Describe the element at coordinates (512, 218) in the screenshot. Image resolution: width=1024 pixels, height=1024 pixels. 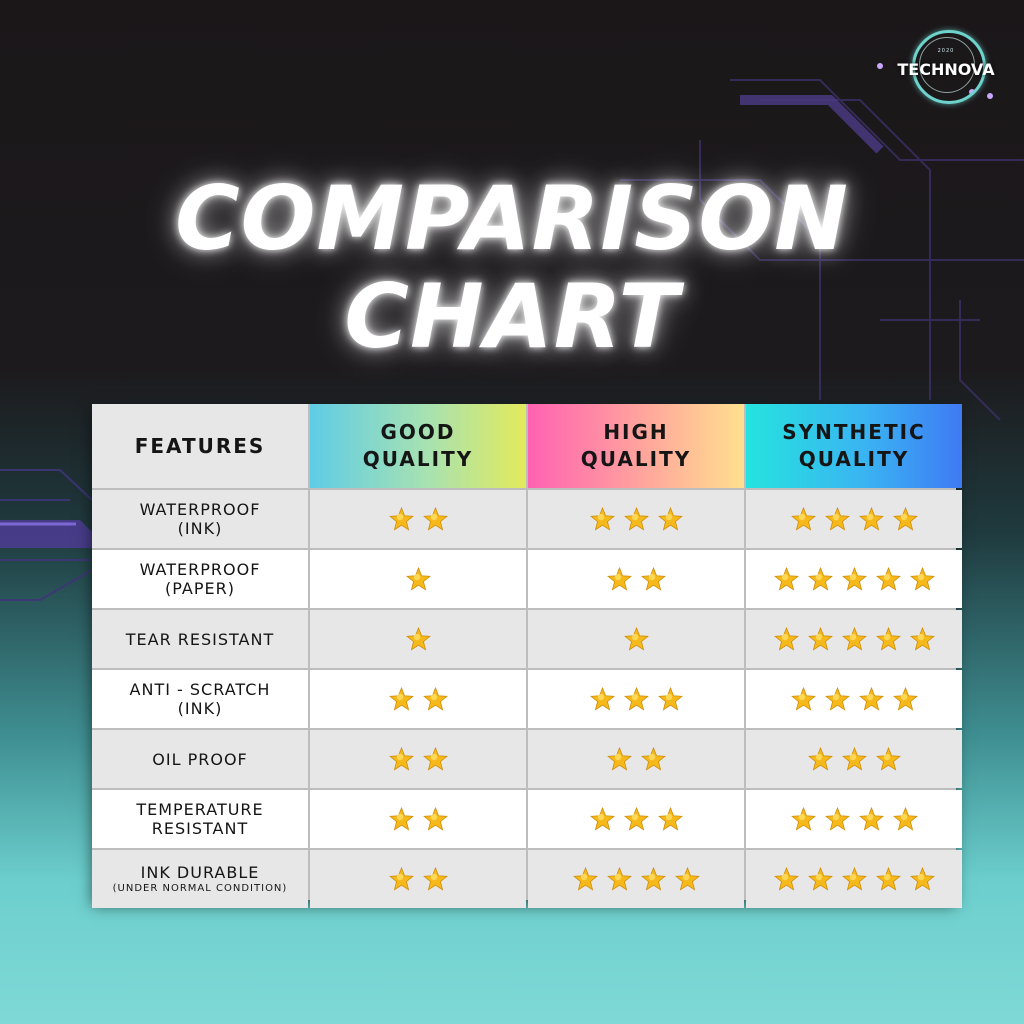
I see `title-line-1: COMPARISON` at that location.